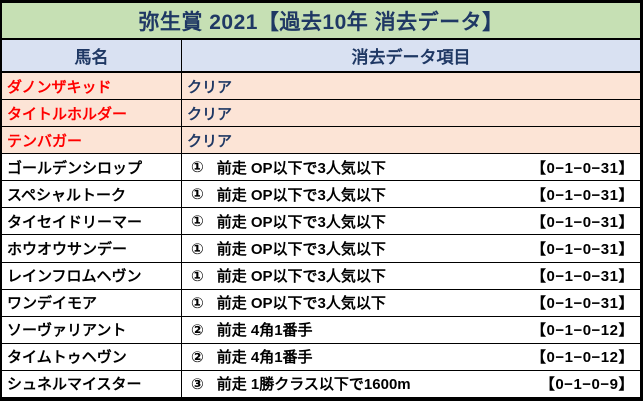 The height and width of the screenshot is (401, 643). I want to click on horse-name-cell: ダノンザキッド, so click(92, 86).